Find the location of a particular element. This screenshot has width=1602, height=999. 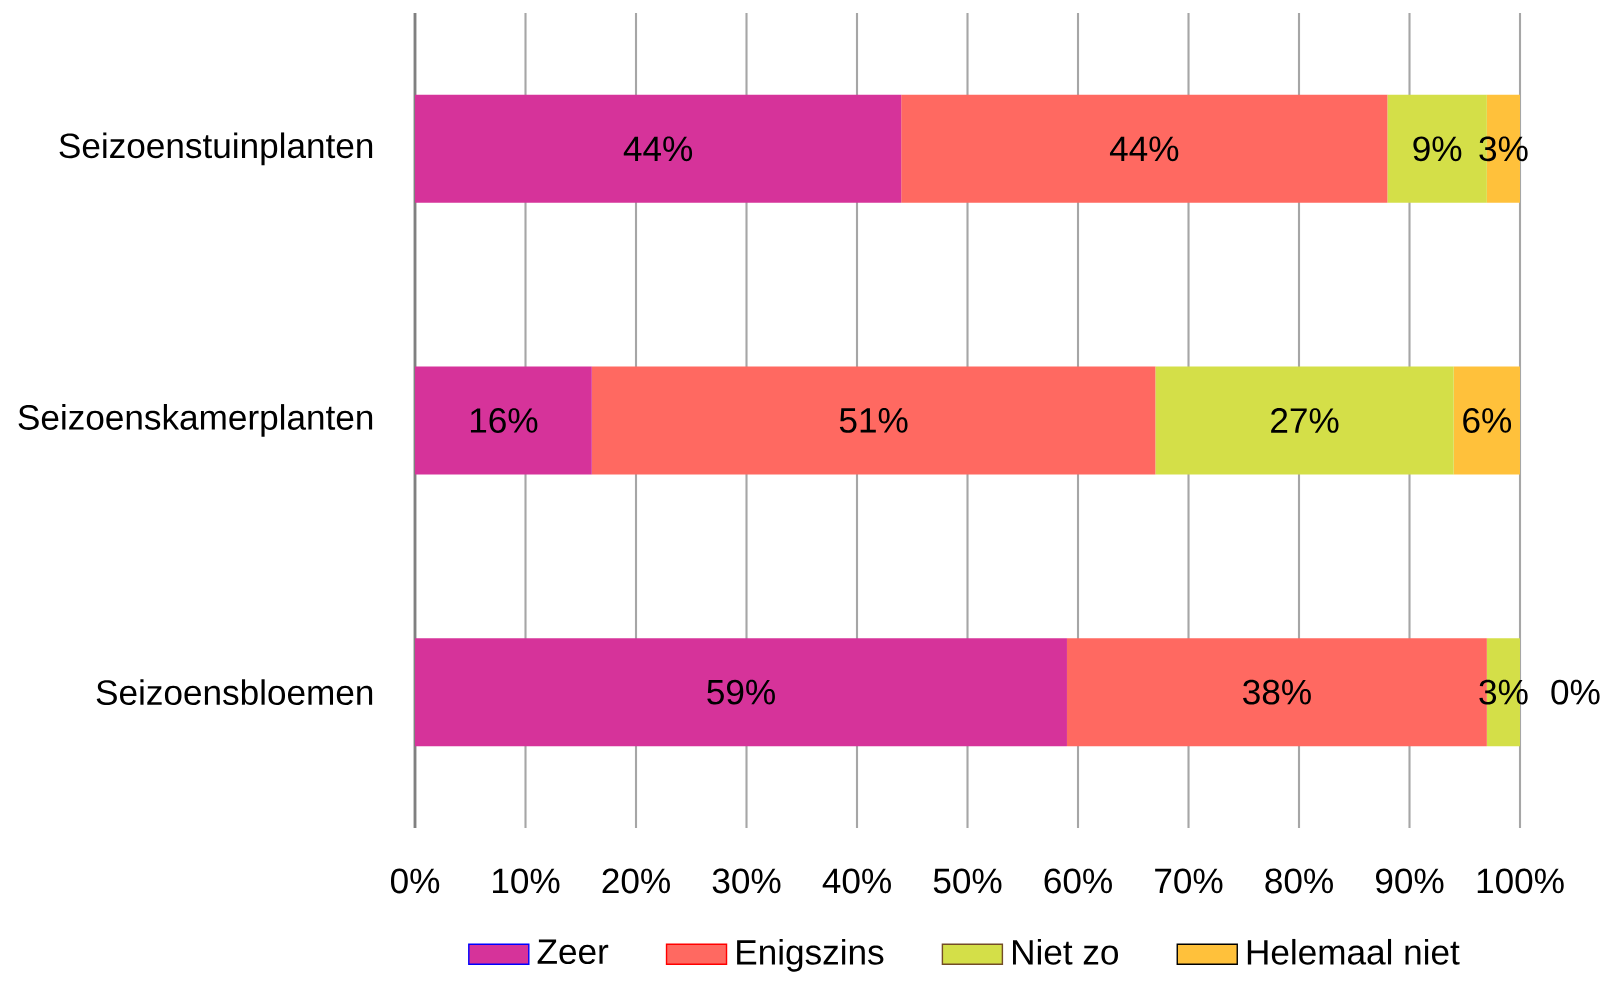

x-tick-label: 90% is located at coordinates (1409, 881).